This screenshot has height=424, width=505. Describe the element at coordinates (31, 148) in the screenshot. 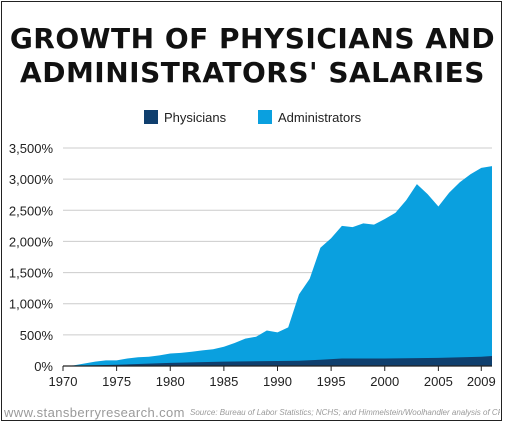

I see `y-tick-label: 3,500%` at that location.